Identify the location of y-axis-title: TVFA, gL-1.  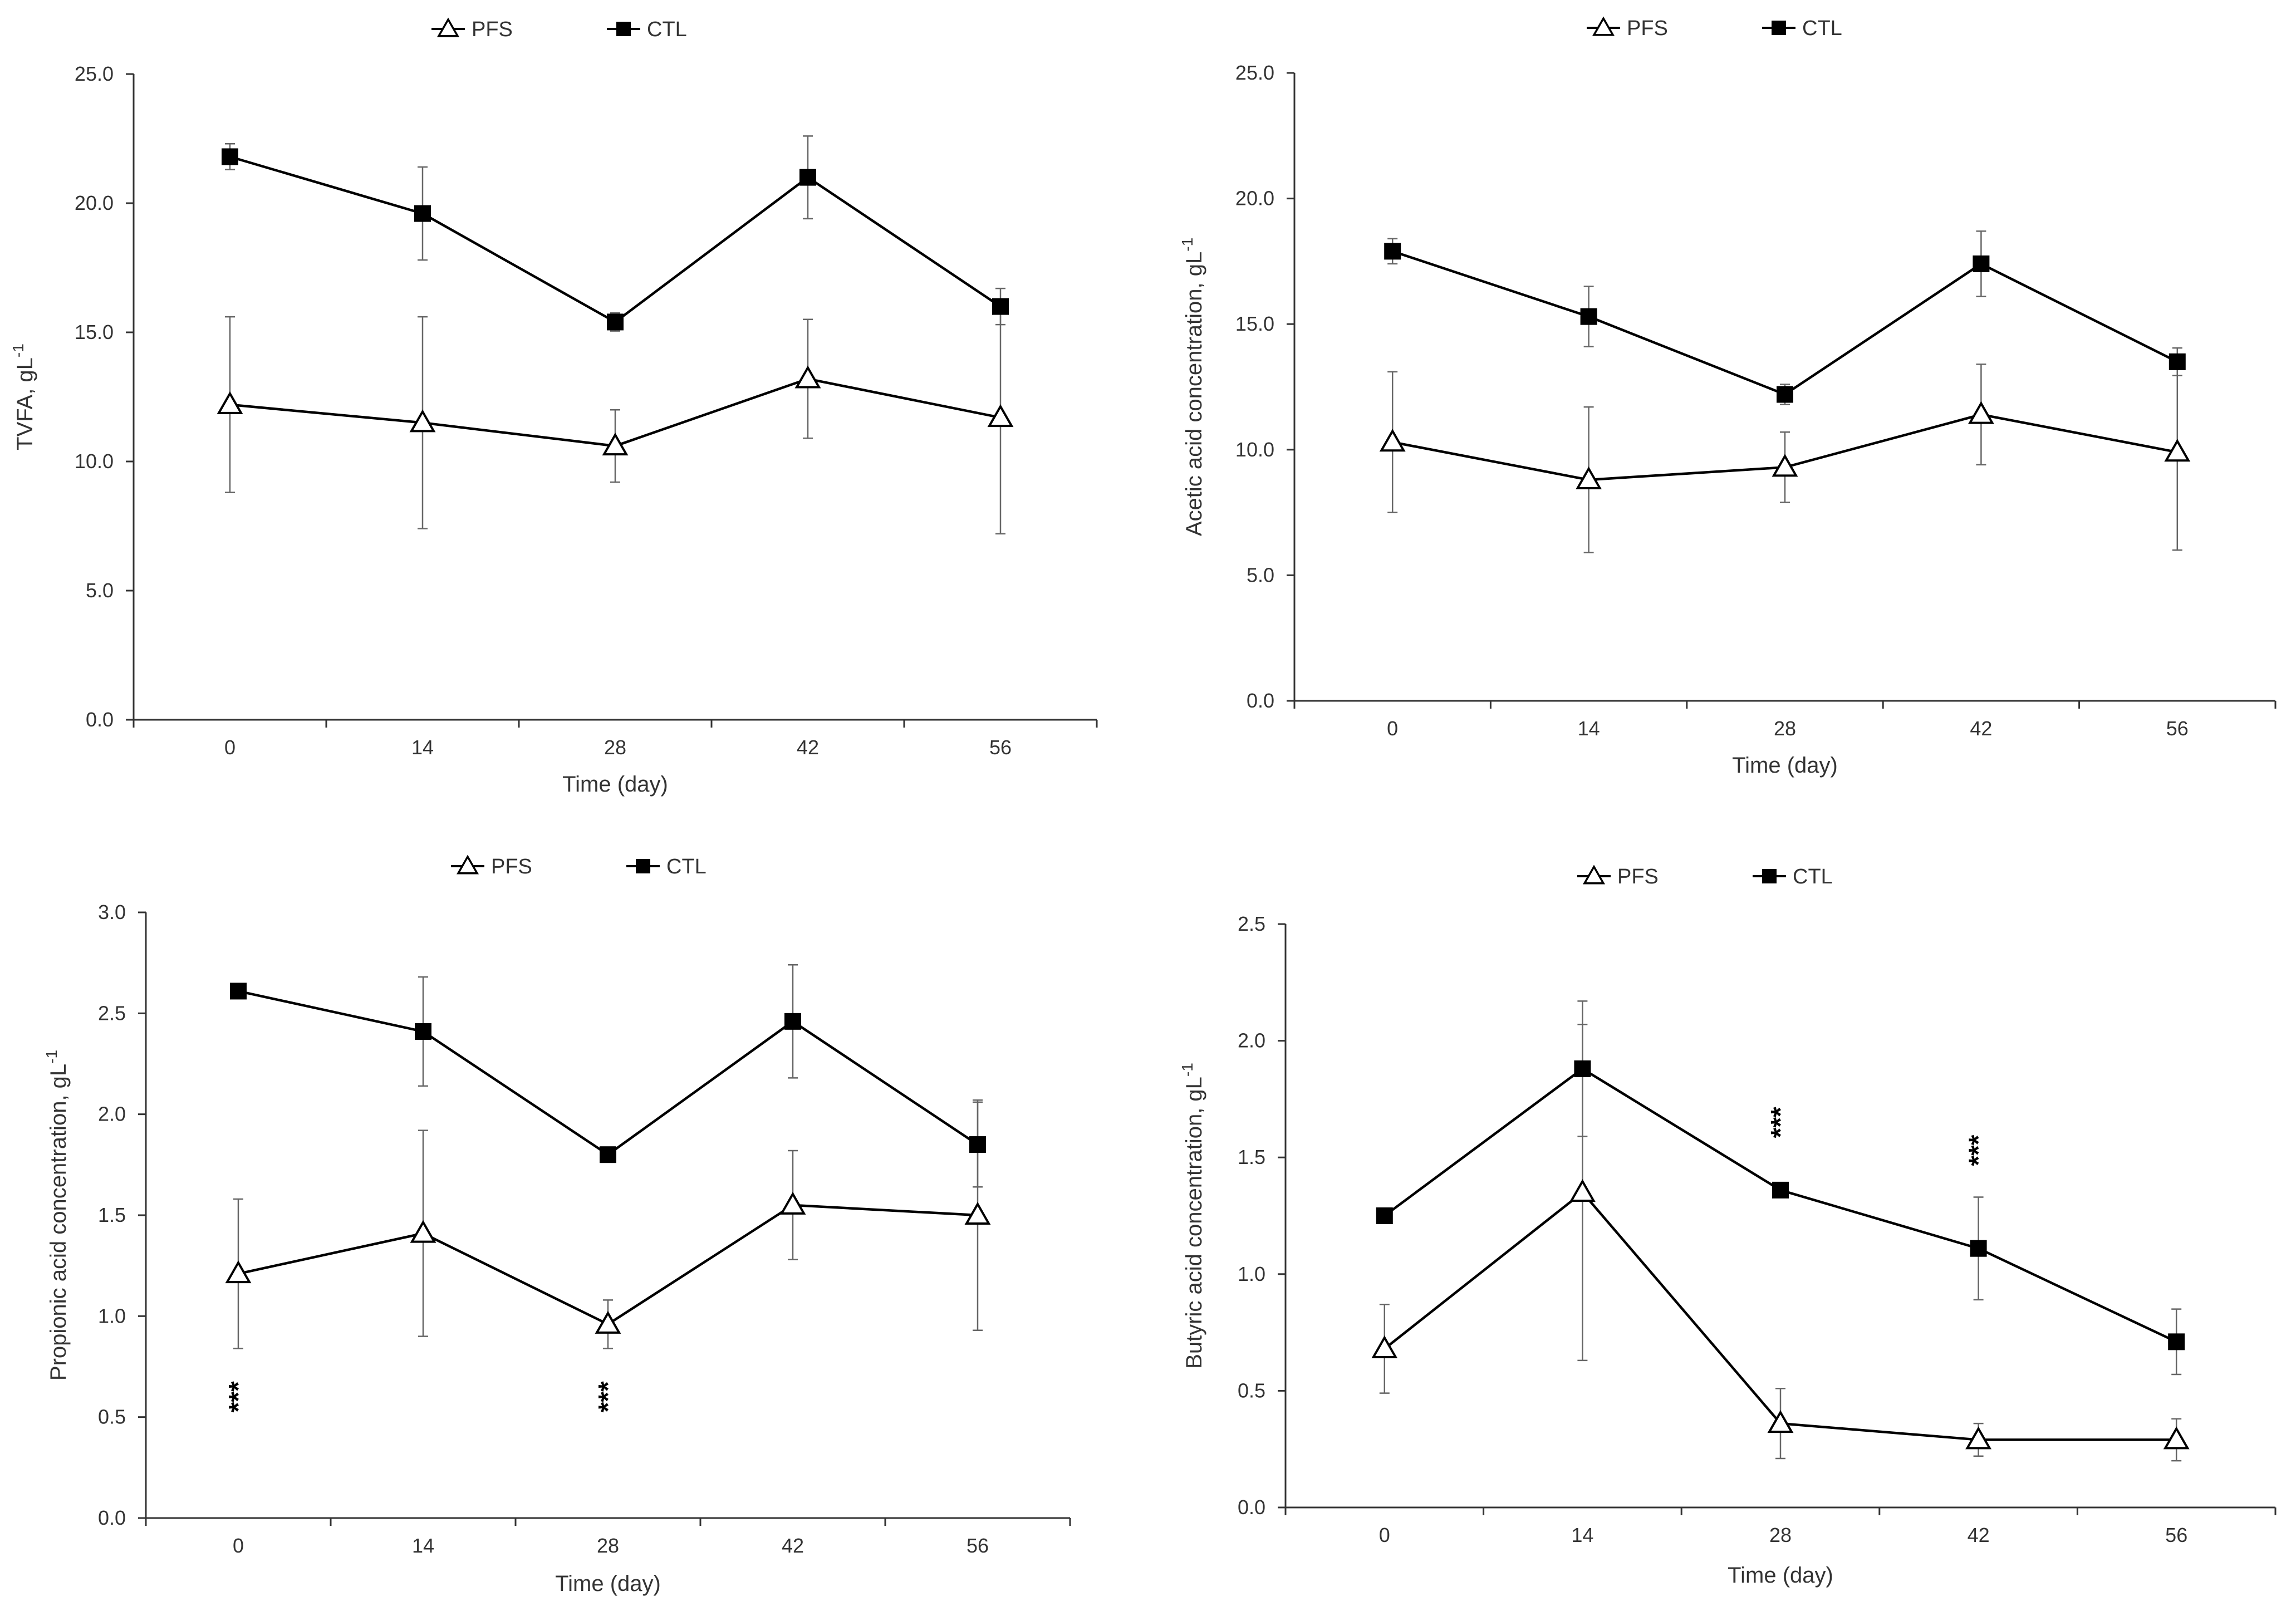
(23, 396).